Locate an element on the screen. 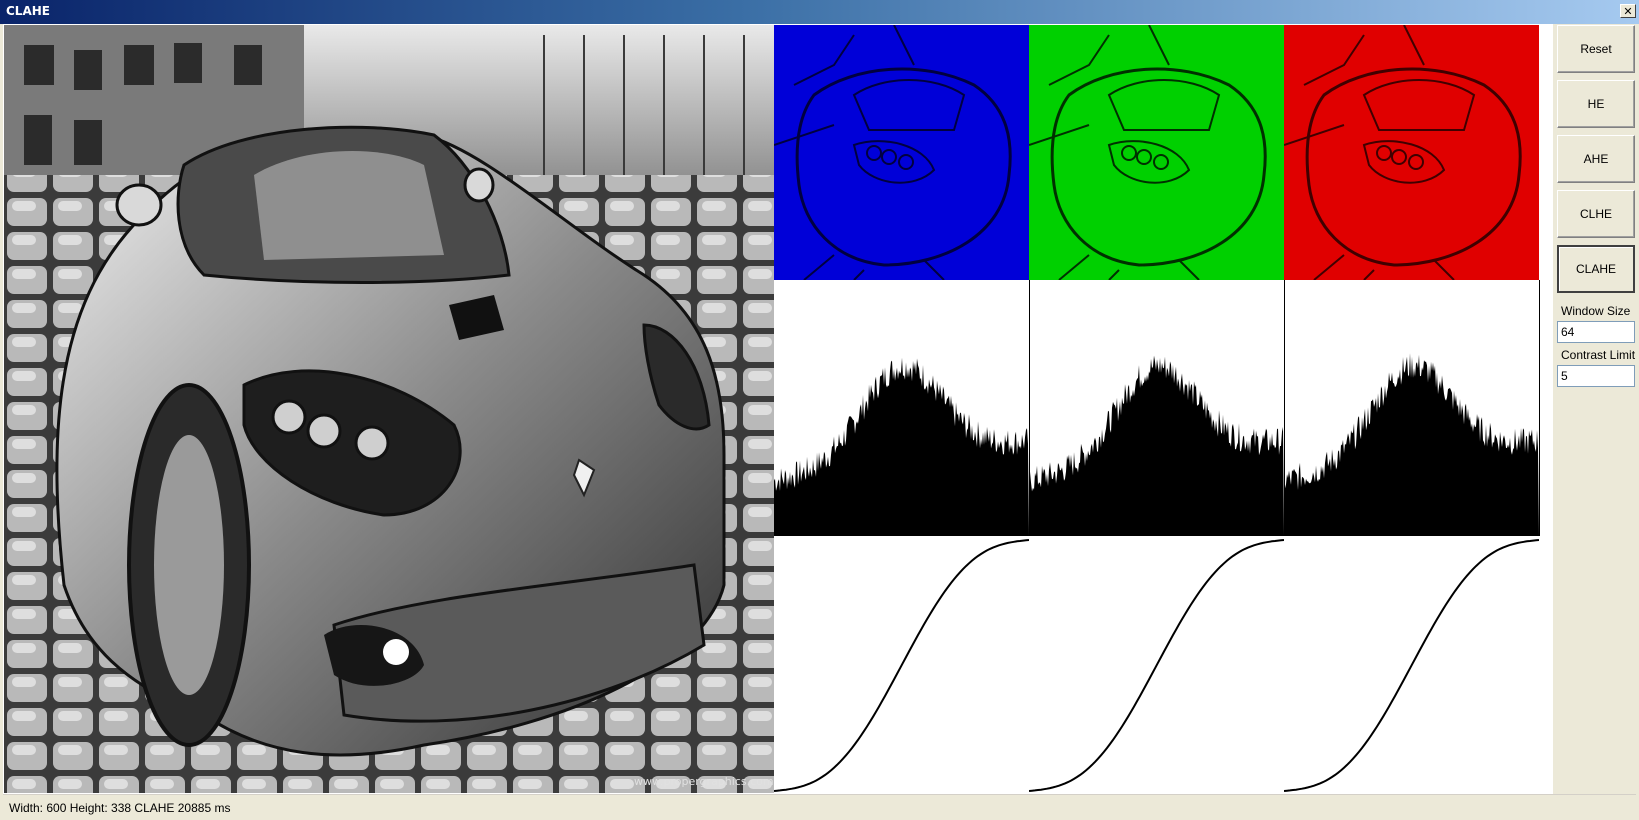  green-histogram is located at coordinates (1156, 408).